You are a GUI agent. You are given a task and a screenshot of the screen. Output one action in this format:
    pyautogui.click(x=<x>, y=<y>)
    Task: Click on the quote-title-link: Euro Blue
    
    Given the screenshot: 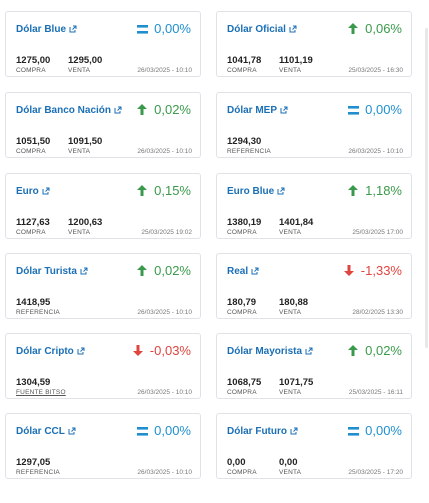 What is the action you would take?
    pyautogui.click(x=256, y=192)
    